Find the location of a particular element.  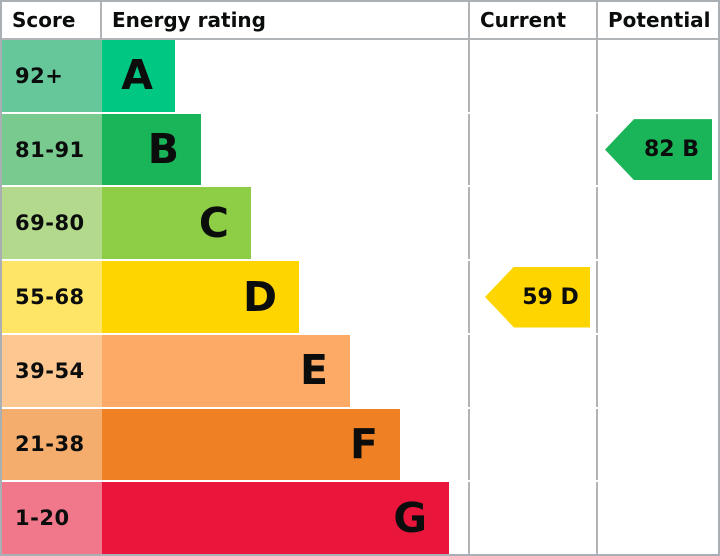

band-bar-cell: B is located at coordinates (285, 149).